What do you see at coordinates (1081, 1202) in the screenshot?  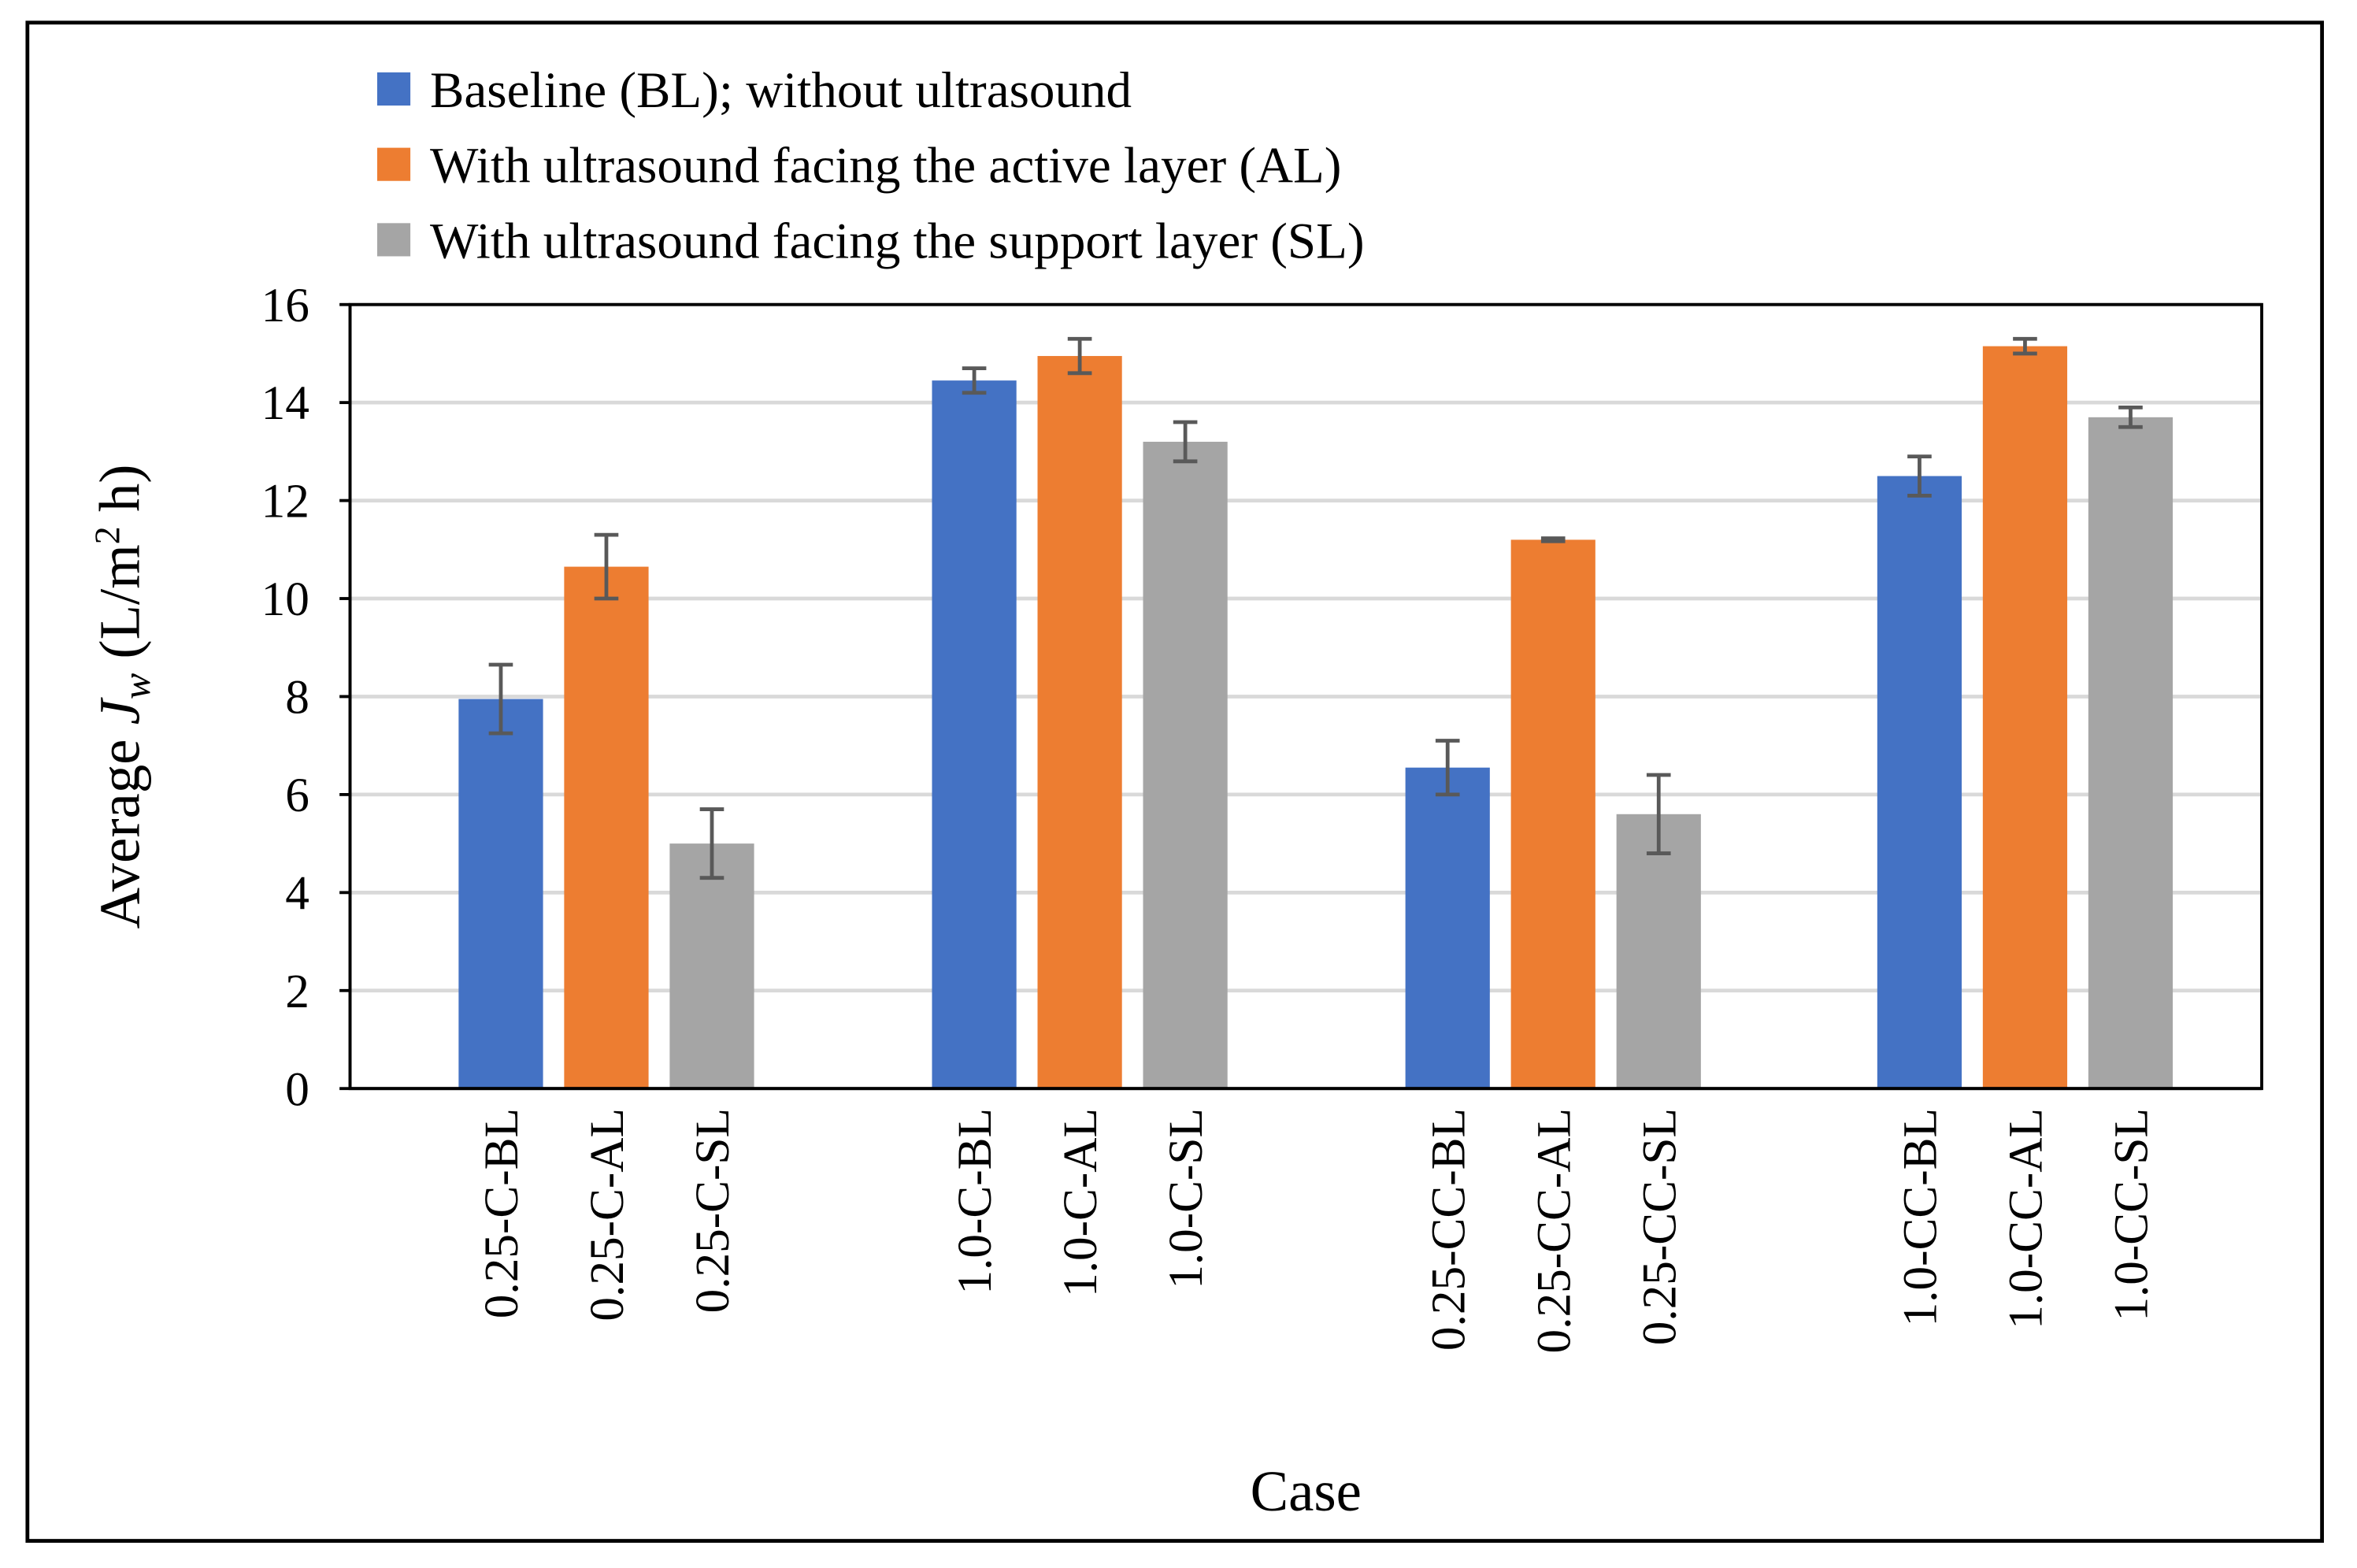 I see `x-tick-label: 1.0-C-AL` at bounding box center [1081, 1202].